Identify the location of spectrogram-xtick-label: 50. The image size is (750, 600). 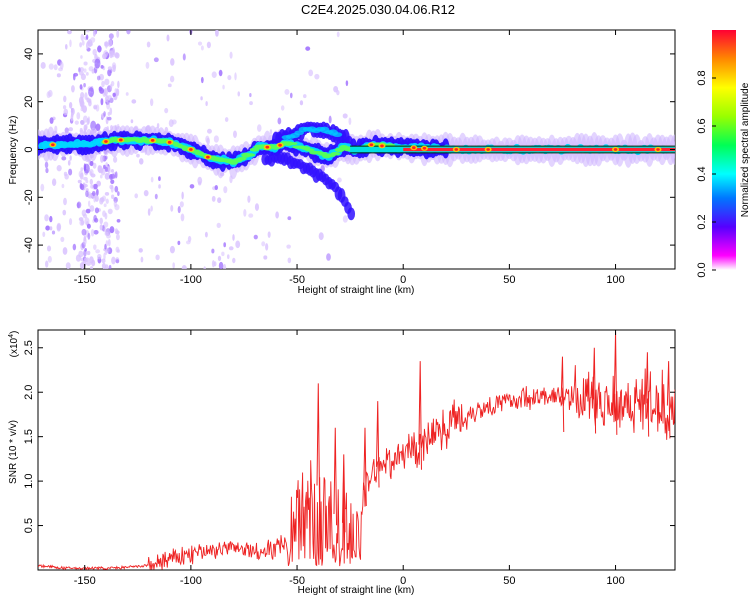
(509, 280).